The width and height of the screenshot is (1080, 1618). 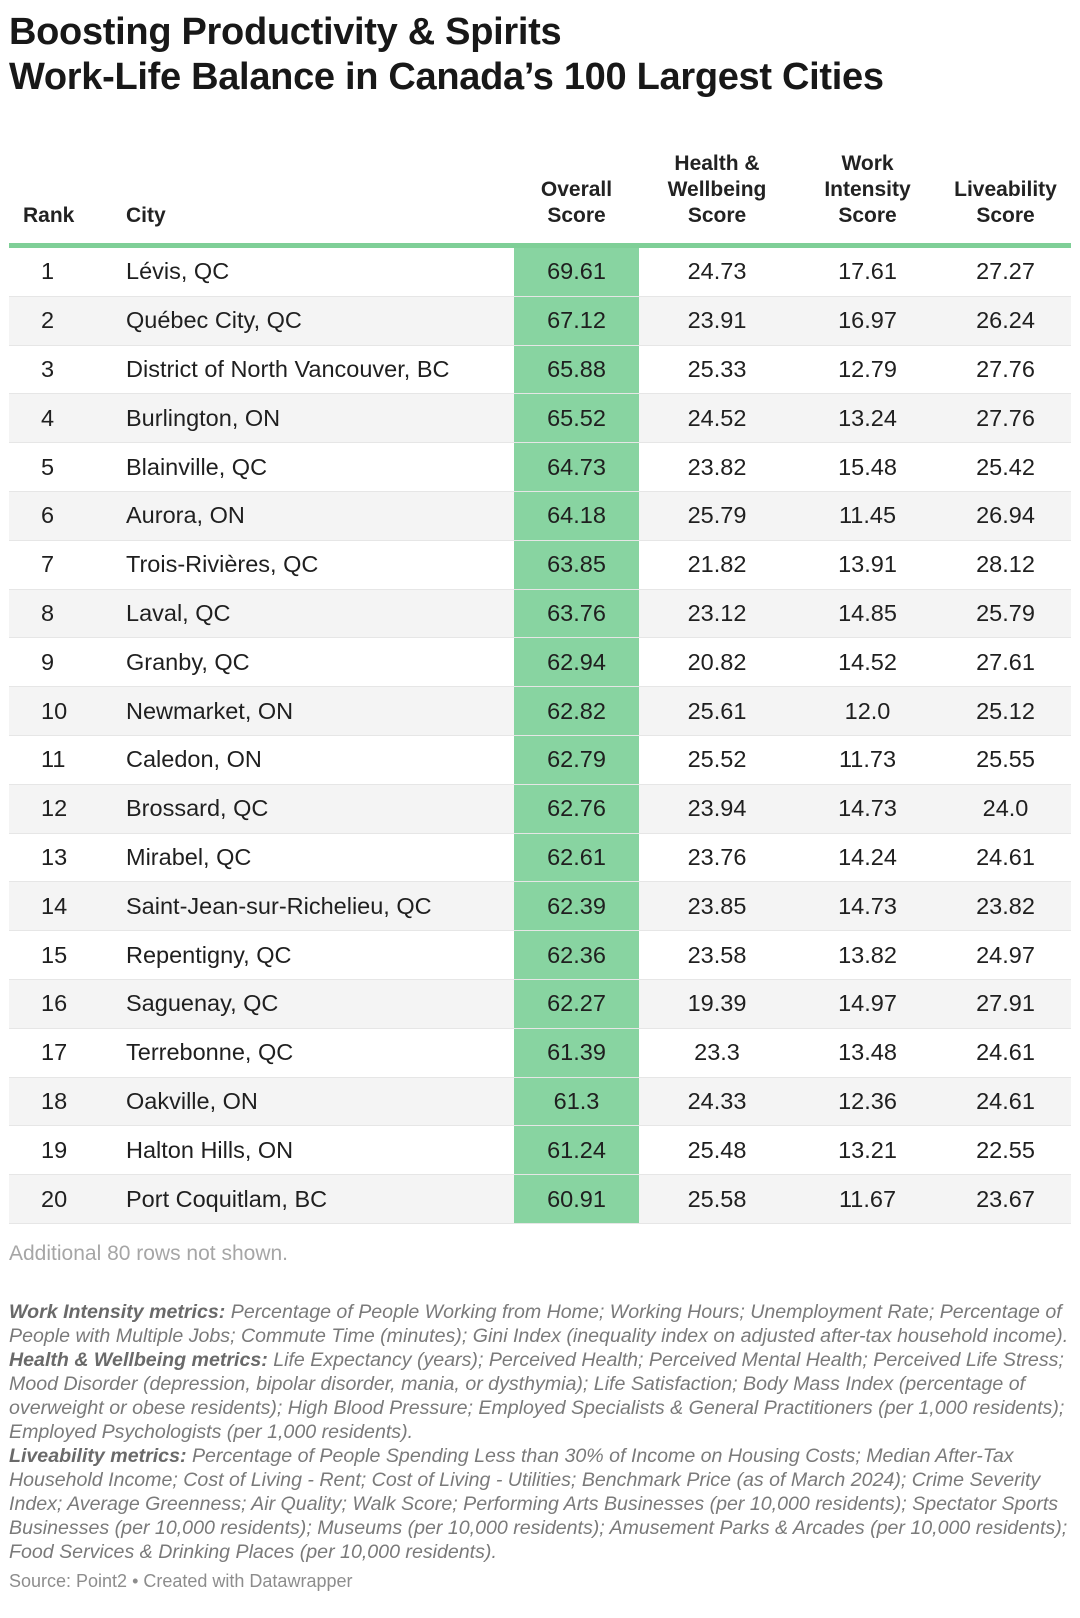 I want to click on cell-work: 14.97, so click(x=867, y=1004).